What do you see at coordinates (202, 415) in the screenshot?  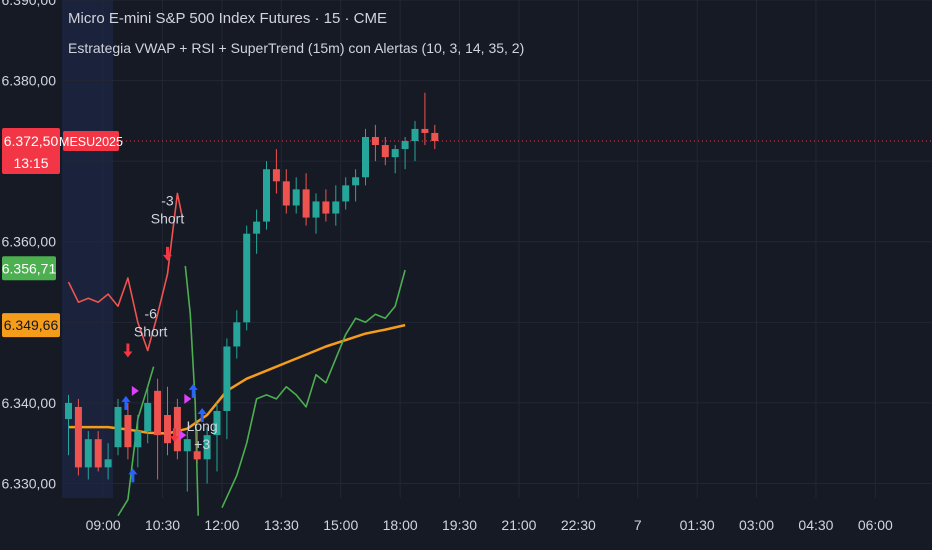 I see `long-arrow-icon` at bounding box center [202, 415].